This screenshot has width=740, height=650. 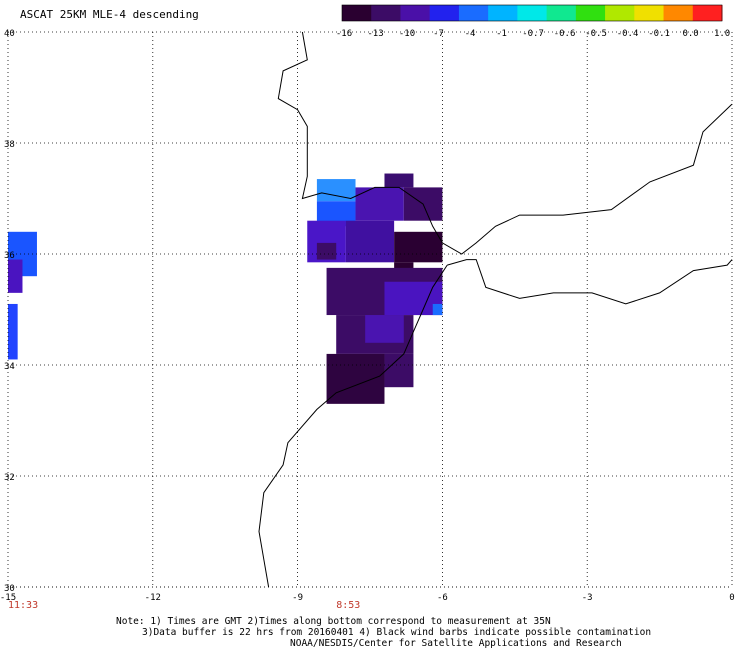 I want to click on colorbar-label: 0.0, so click(x=690, y=34).